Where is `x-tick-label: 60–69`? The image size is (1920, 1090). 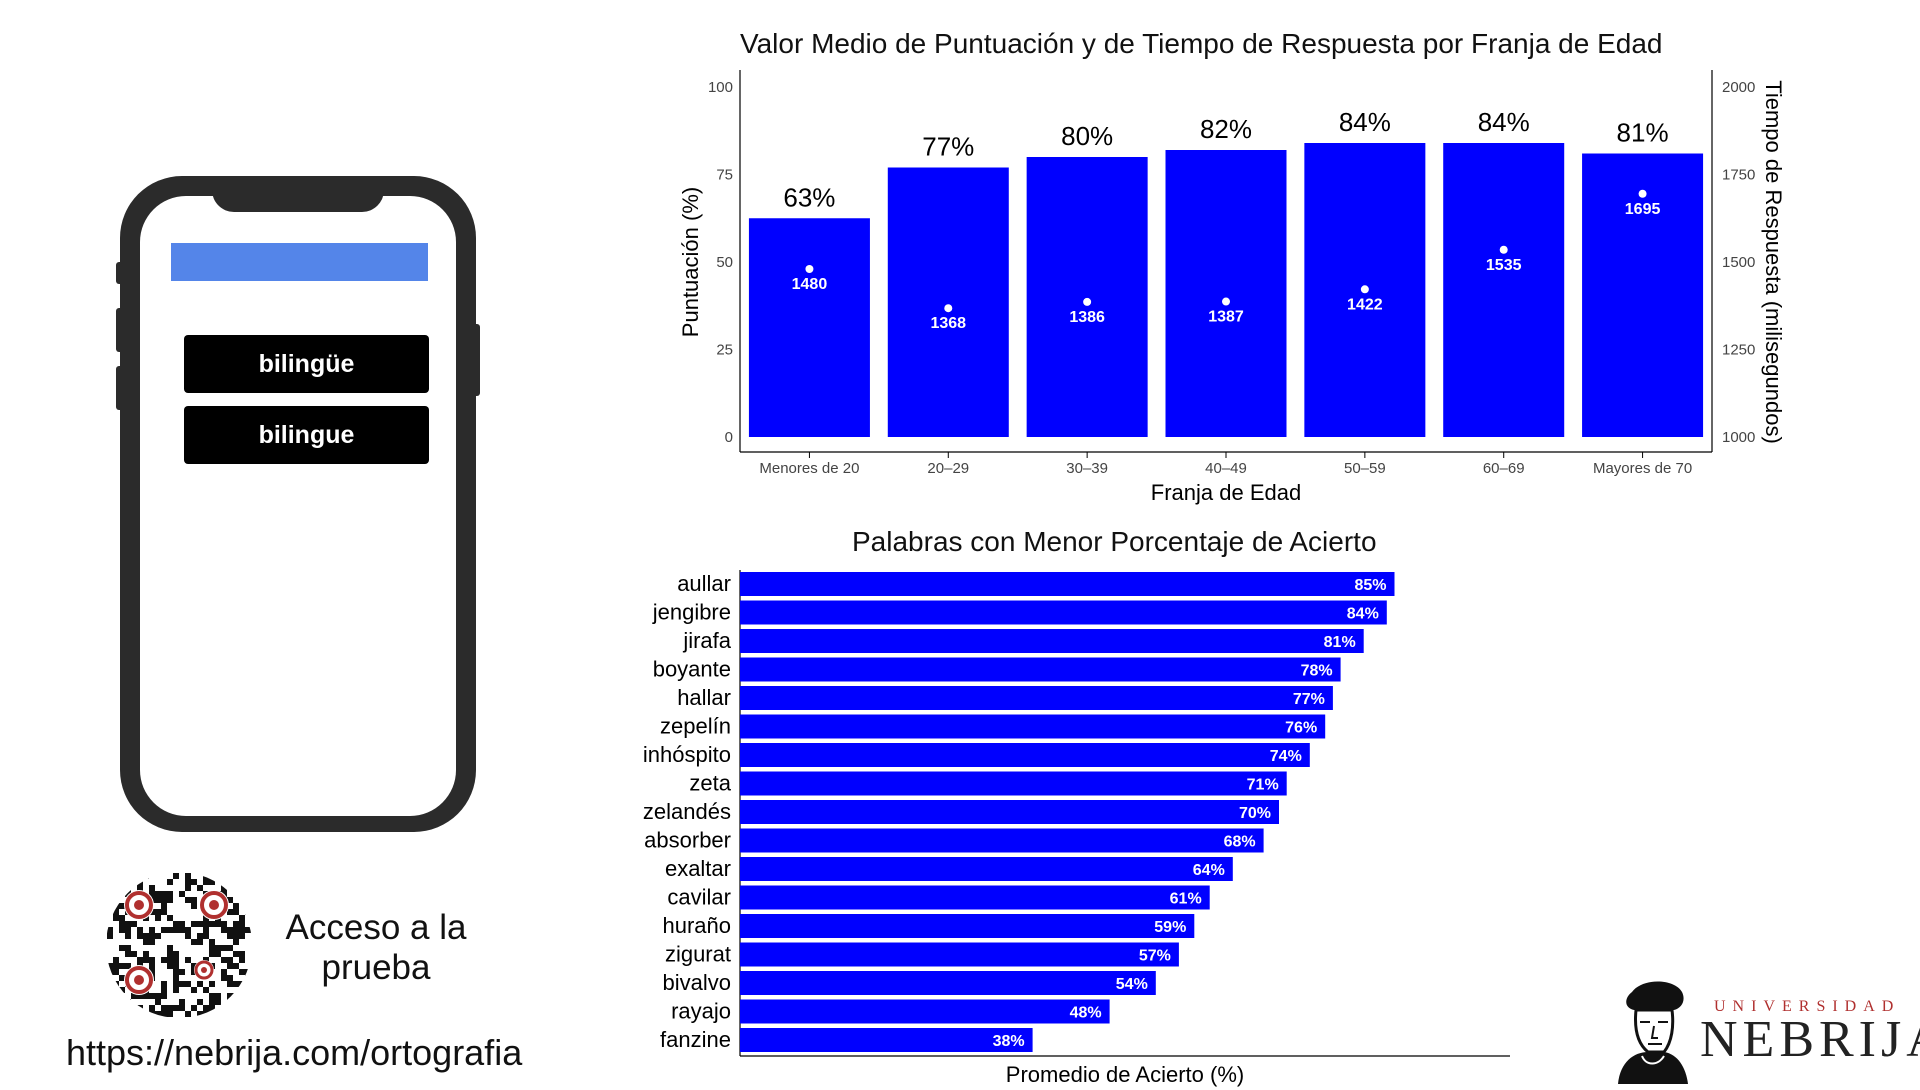
x-tick-label: 60–69 is located at coordinates (1504, 468).